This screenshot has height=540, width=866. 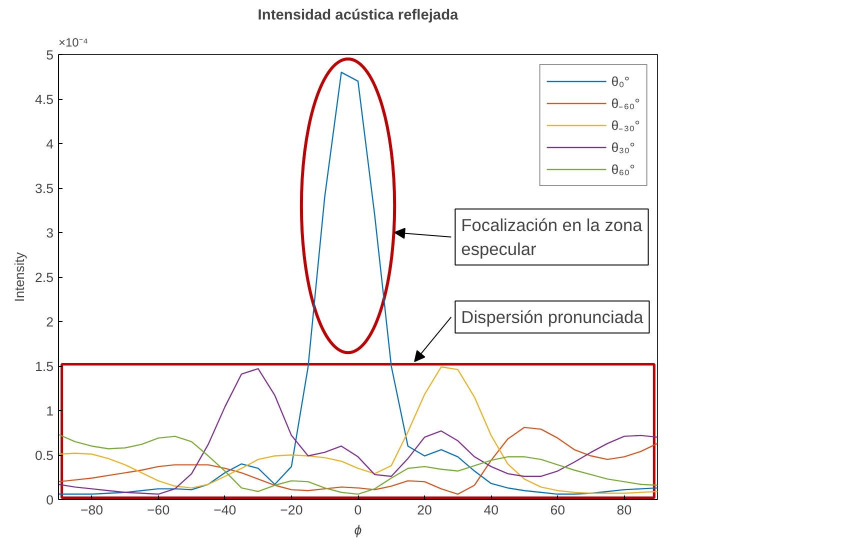 I want to click on annotation: Focalización en la zona especular, so click(x=552, y=236).